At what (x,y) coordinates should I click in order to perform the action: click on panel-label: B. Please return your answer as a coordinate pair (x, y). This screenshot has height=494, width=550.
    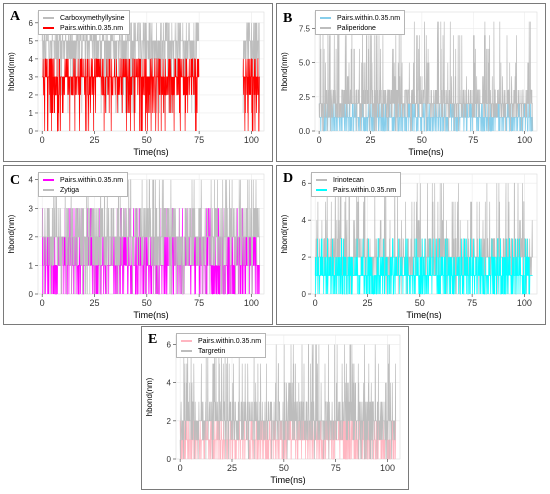
    Looking at the image, I should click on (288, 18).